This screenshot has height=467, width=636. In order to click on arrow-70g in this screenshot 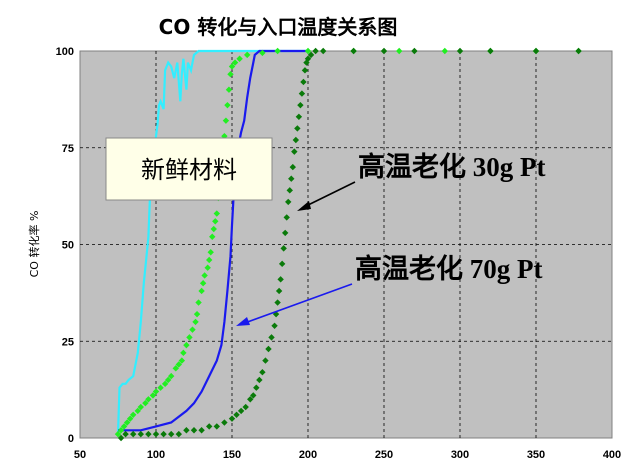, I will do `click(297, 304)`.